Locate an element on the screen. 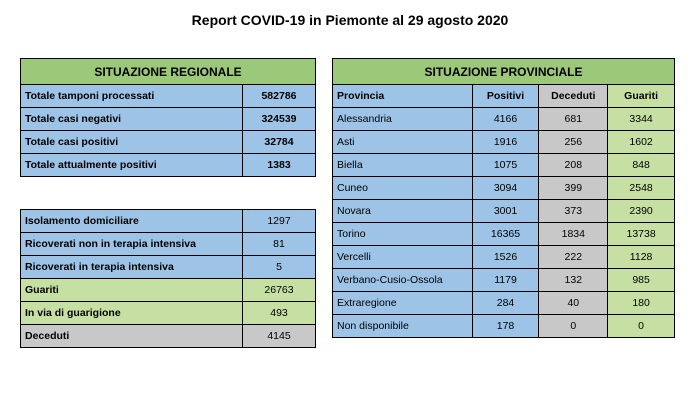 The width and height of the screenshot is (700, 406). table-row: Verbano-Cusio-Ossola 1179 132 985 is located at coordinates (503, 280).